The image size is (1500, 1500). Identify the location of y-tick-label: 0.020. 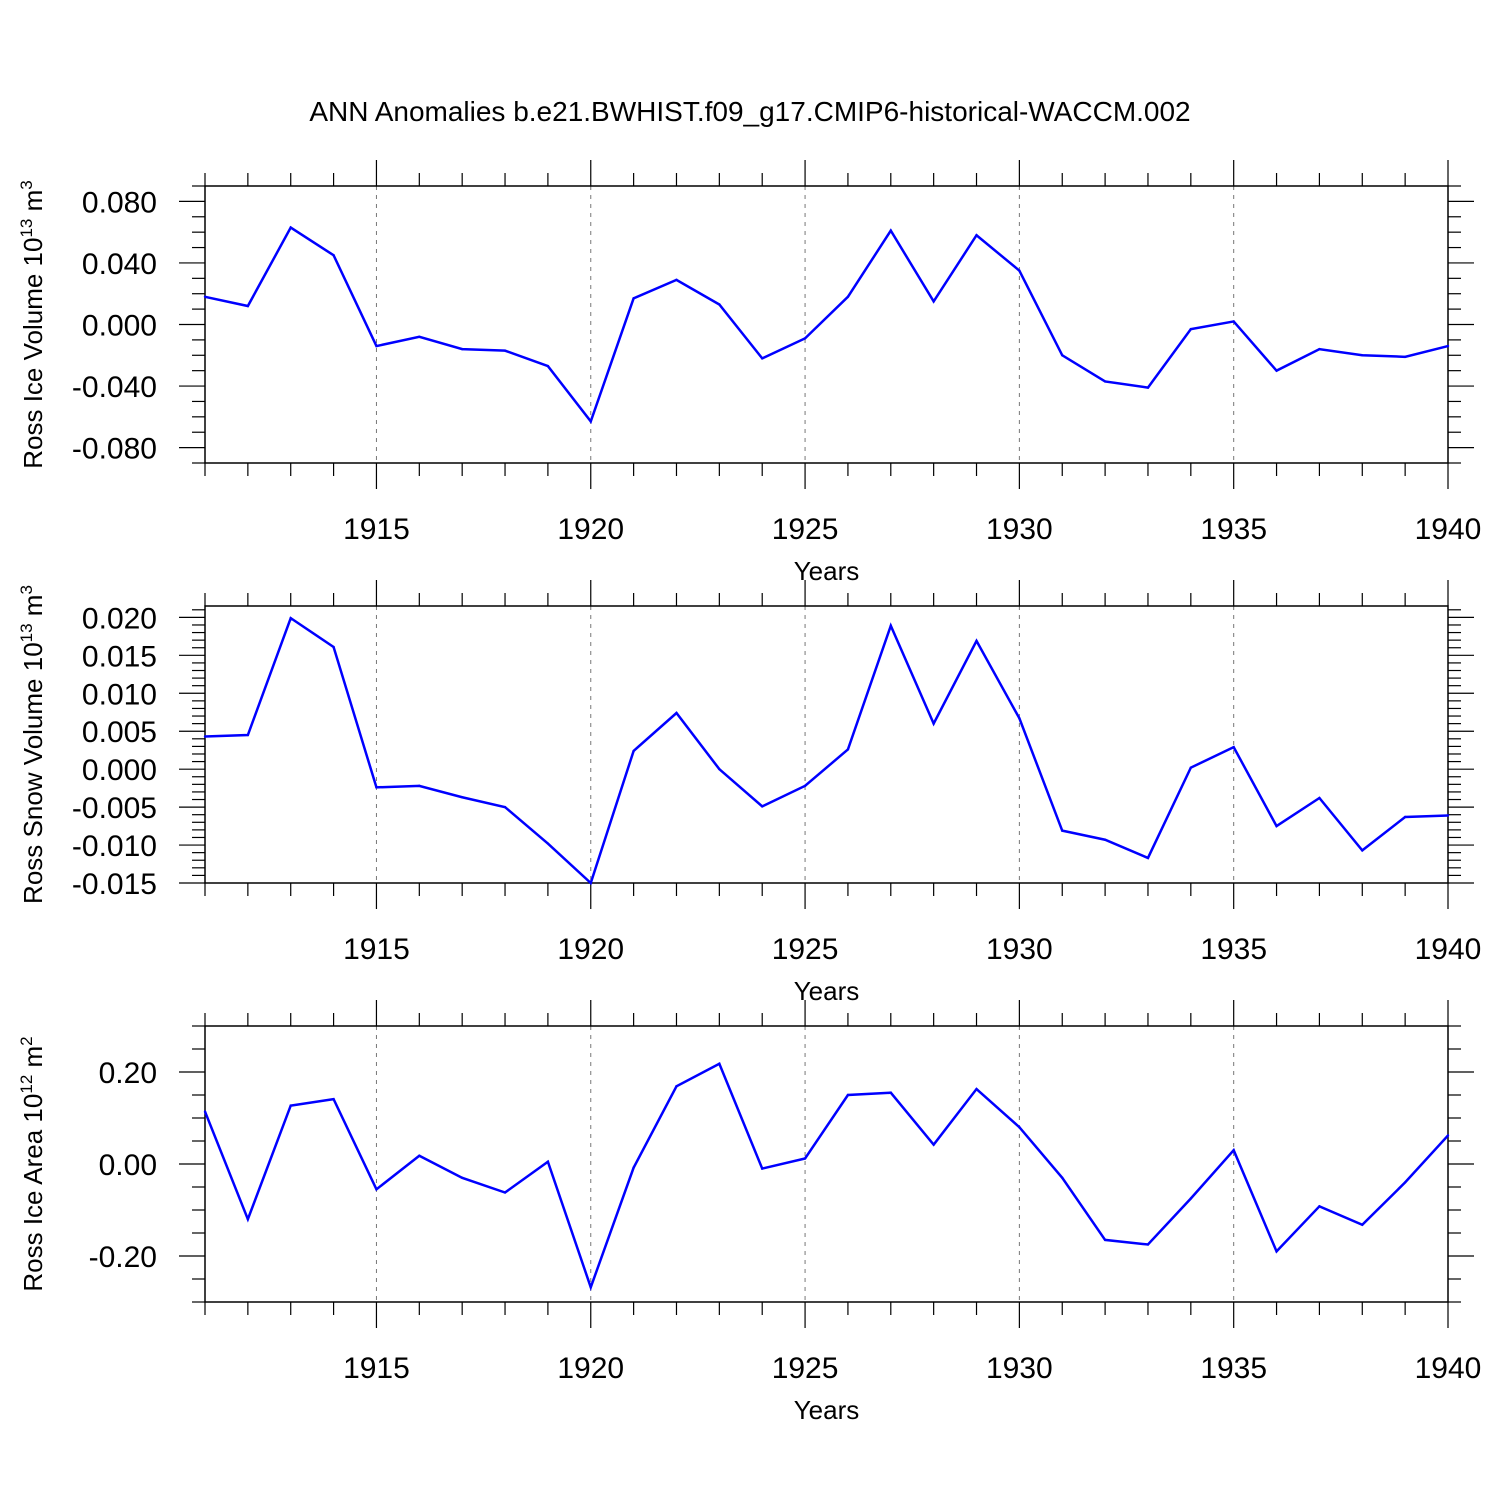
(119, 618).